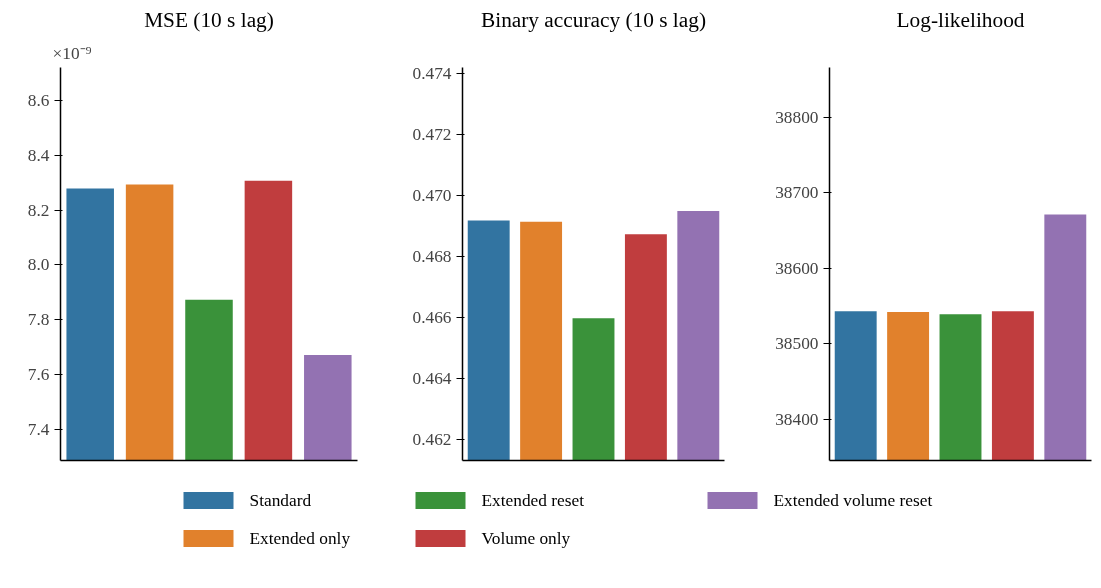 This screenshot has width=1101, height=588. I want to click on y-tick-label: 8.6, so click(38, 100).